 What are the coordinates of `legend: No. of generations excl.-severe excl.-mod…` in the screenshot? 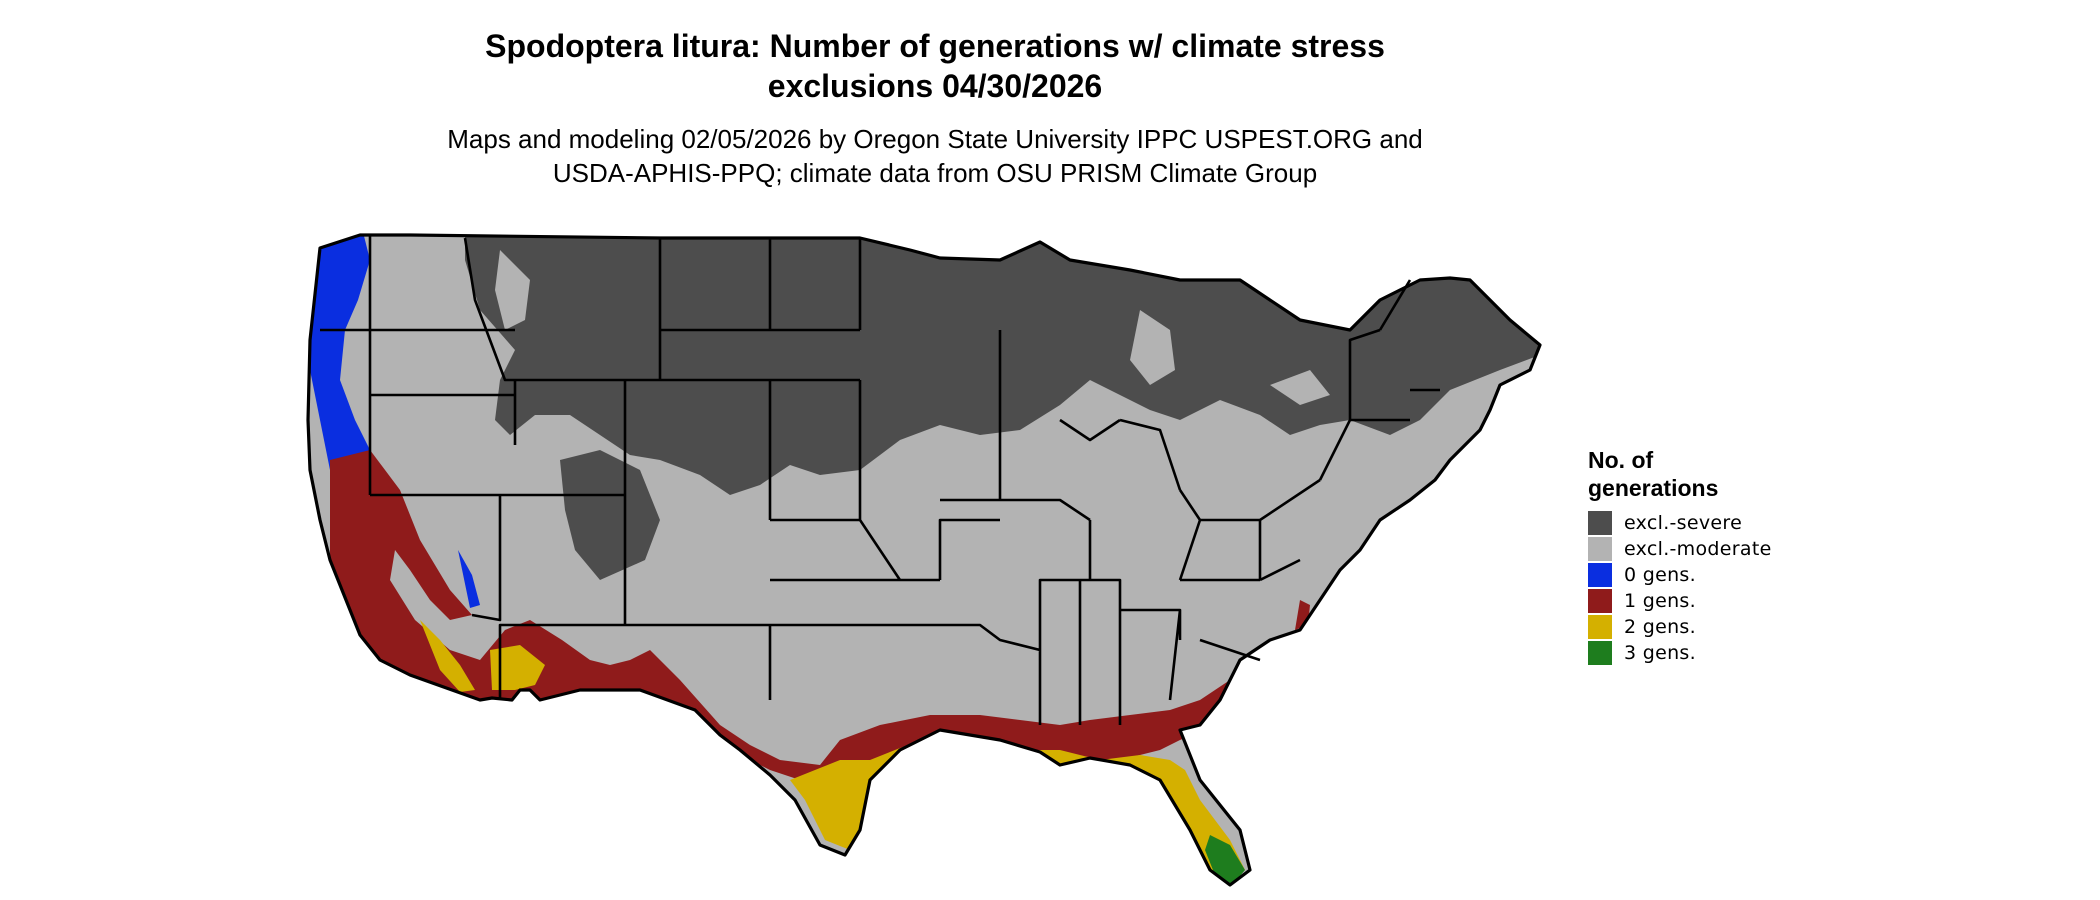 It's located at (1680, 556).